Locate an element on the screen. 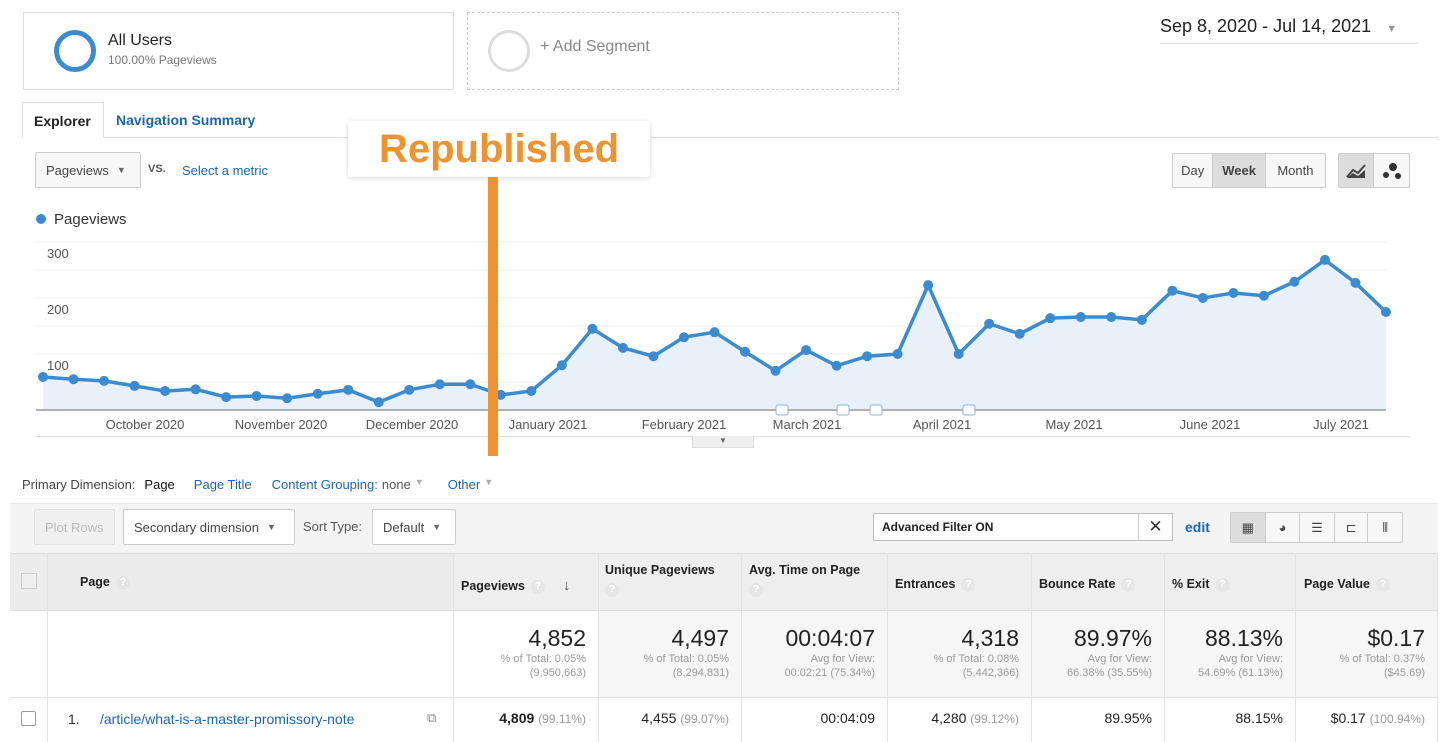  performance-view-icon: ☰ is located at coordinates (1317, 527).